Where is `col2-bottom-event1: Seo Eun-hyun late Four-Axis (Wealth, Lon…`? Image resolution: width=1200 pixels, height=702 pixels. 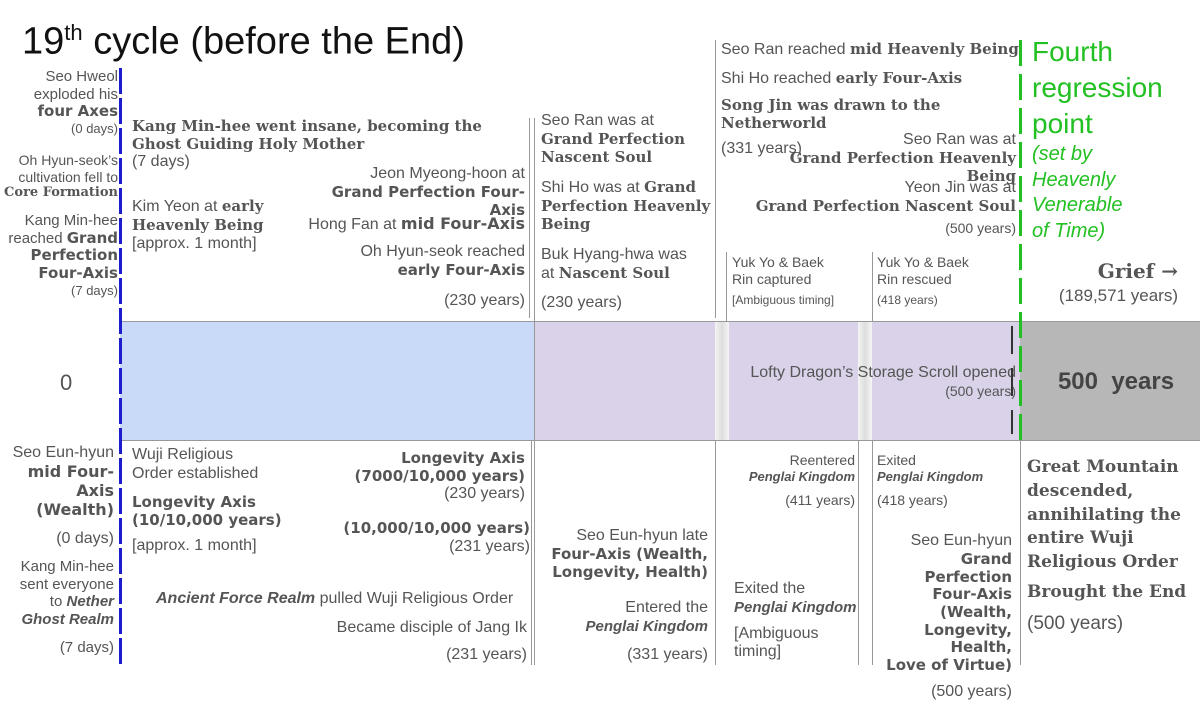 col2-bottom-event1: Seo Eun-hyun late Four-Axis (Wealth, Lon… is located at coordinates (629, 554).